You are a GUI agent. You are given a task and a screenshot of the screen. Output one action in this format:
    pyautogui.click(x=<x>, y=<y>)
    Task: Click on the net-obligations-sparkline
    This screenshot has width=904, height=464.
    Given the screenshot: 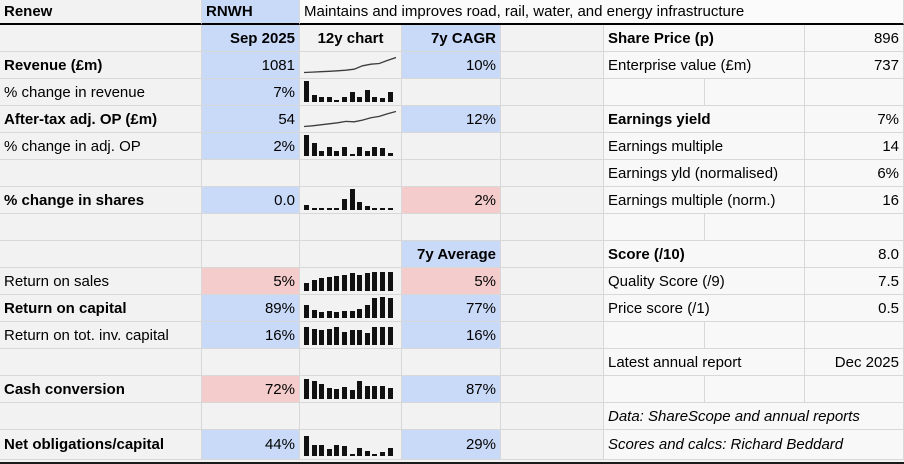 What is the action you would take?
    pyautogui.click(x=351, y=445)
    